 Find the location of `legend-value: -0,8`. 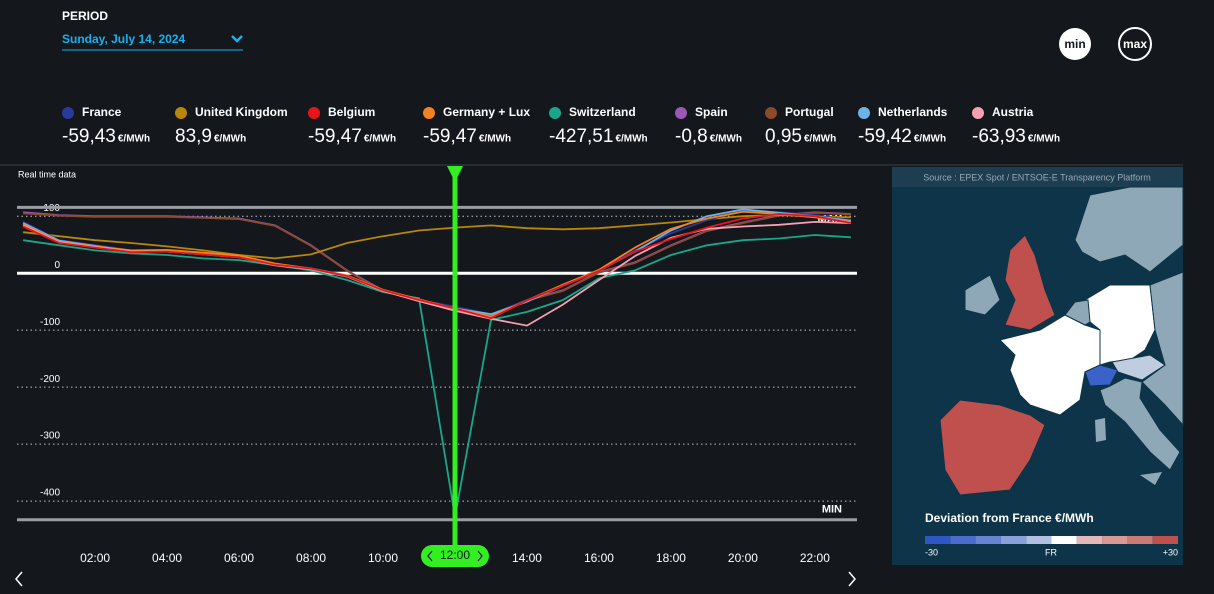

legend-value: -0,8 is located at coordinates (691, 136).